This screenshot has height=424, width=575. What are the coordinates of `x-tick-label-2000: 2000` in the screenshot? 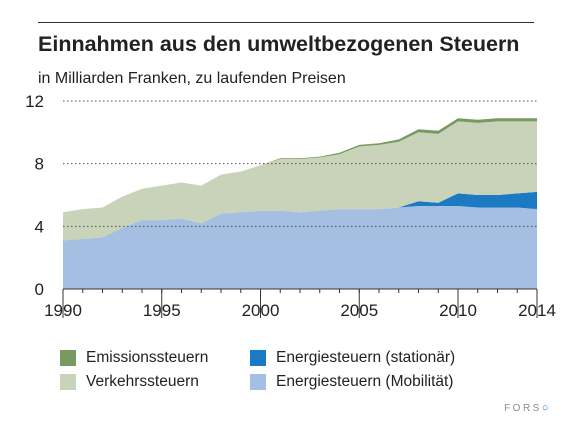 It's located at (261, 310).